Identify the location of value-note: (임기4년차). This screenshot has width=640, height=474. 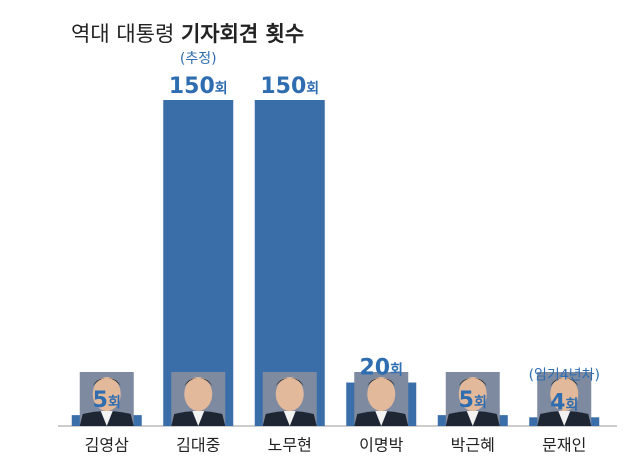
(564, 375).